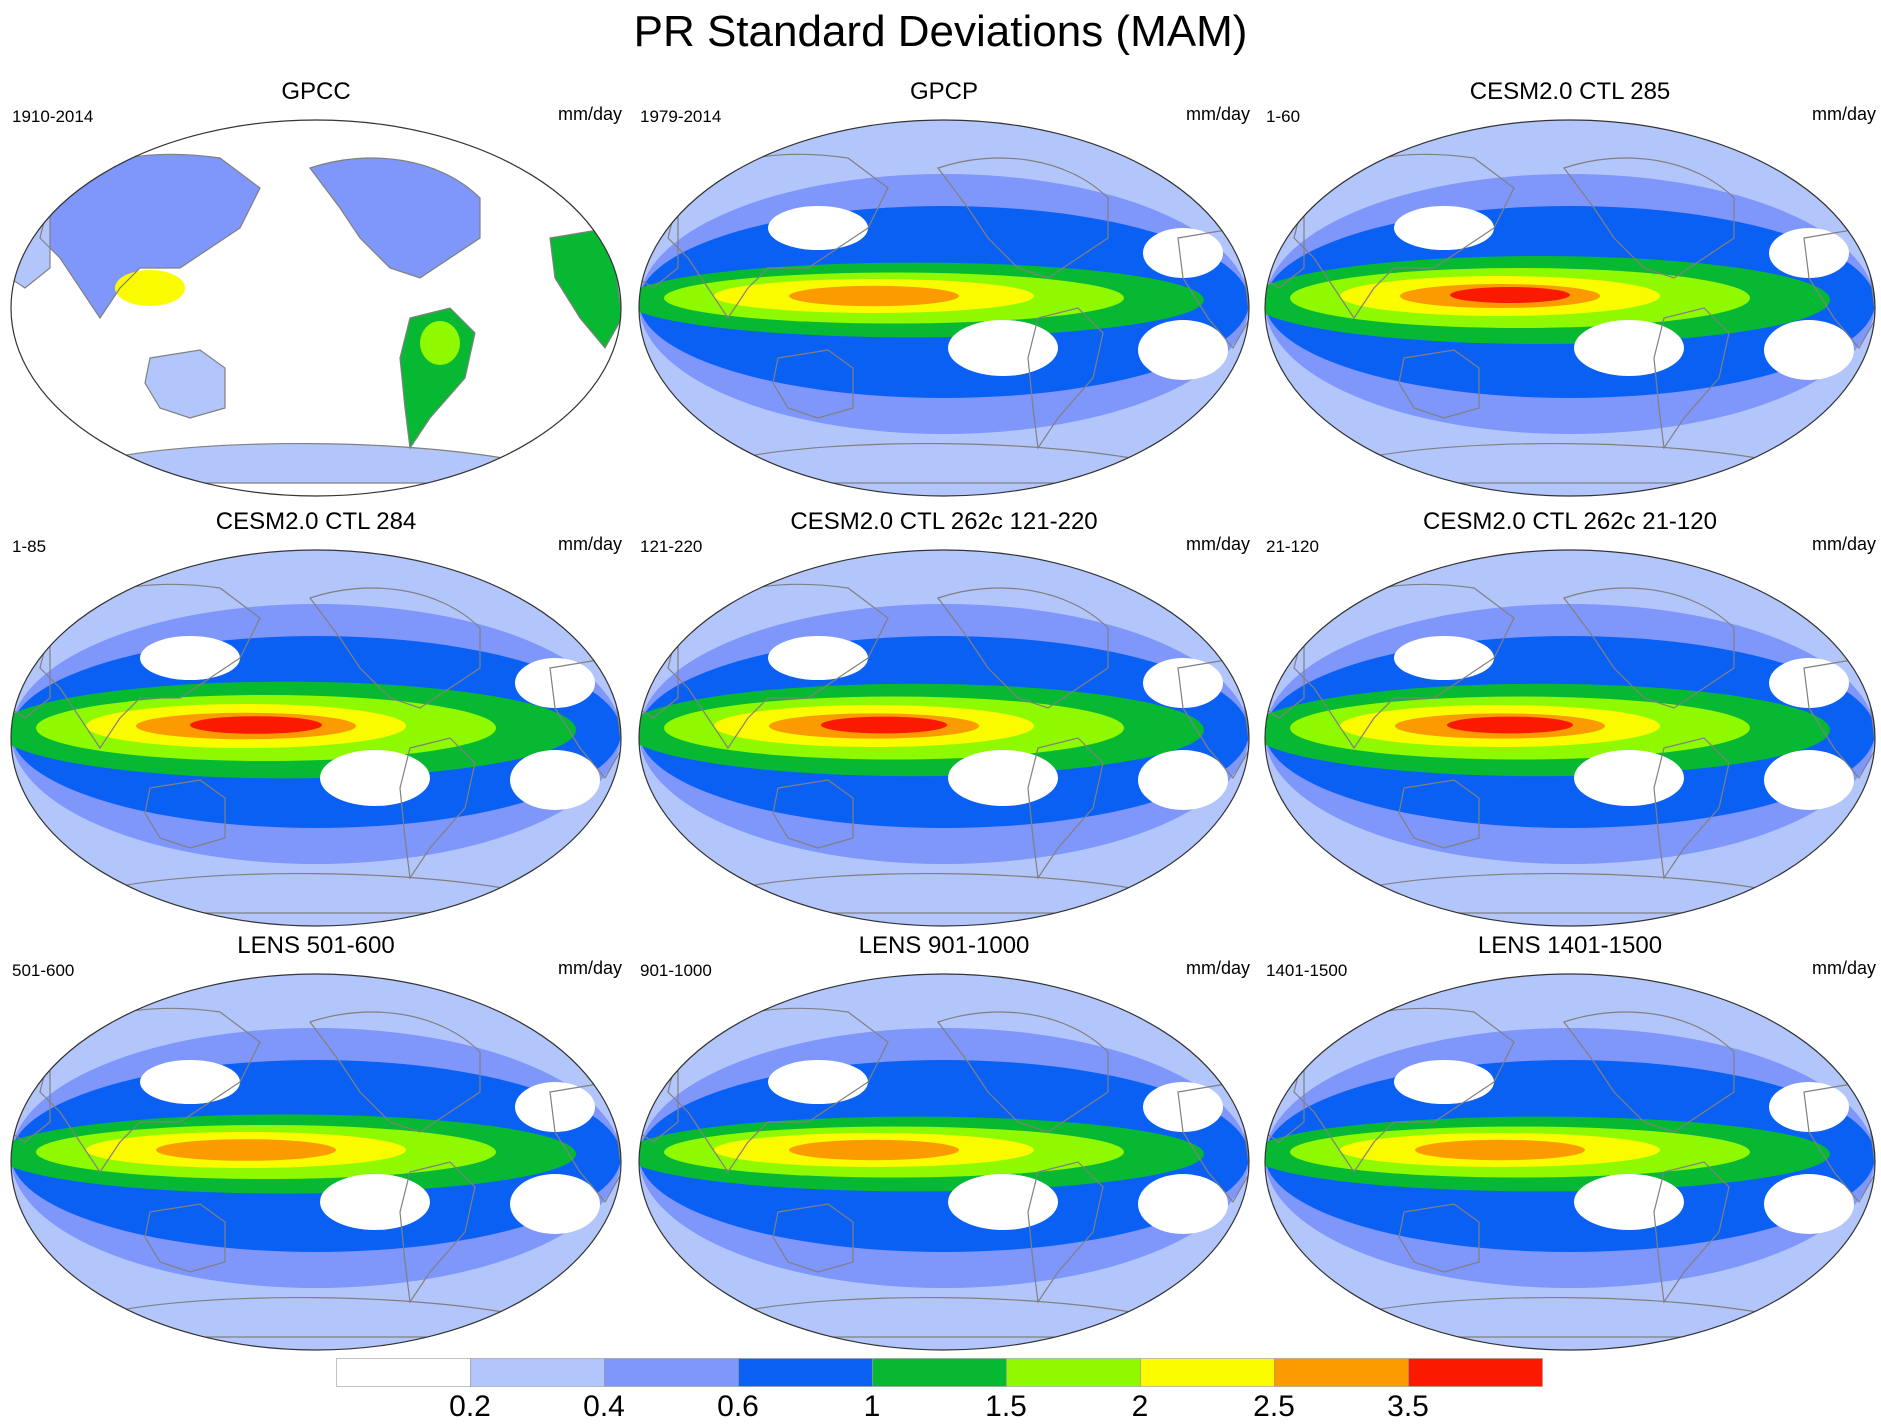 Image resolution: width=1881 pixels, height=1428 pixels. I want to click on map-panel: CESM2.0 CTL 262c 21-120 21-120 mm/day, so click(1570, 718).